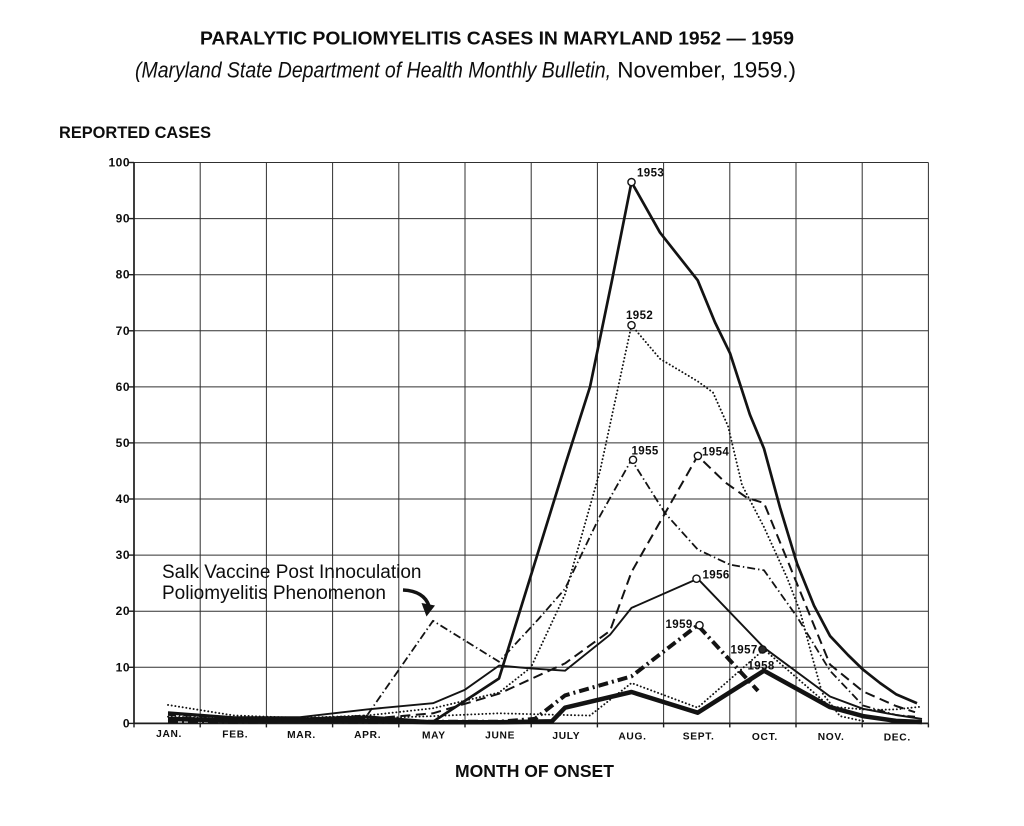 The width and height of the screenshot is (1024, 826). What do you see at coordinates (831, 737) in the screenshot?
I see `svg-text: NOV.` at bounding box center [831, 737].